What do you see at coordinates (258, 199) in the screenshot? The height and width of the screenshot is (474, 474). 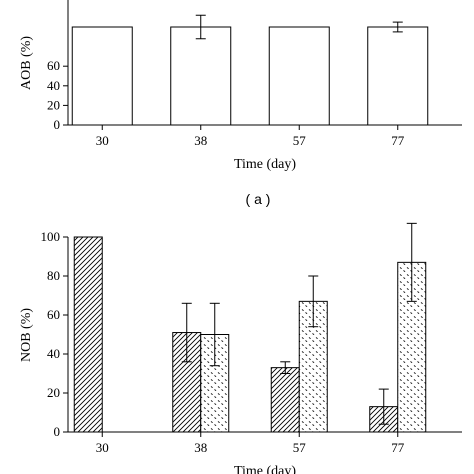 I see `panel-label-a: ( a )` at bounding box center [258, 199].